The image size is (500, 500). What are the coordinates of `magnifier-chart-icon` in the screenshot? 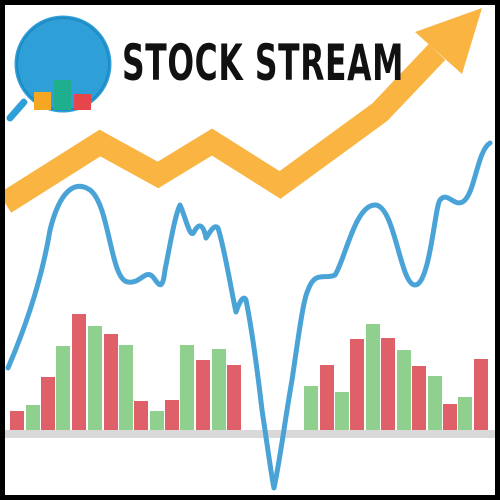 It's located at (60, 67).